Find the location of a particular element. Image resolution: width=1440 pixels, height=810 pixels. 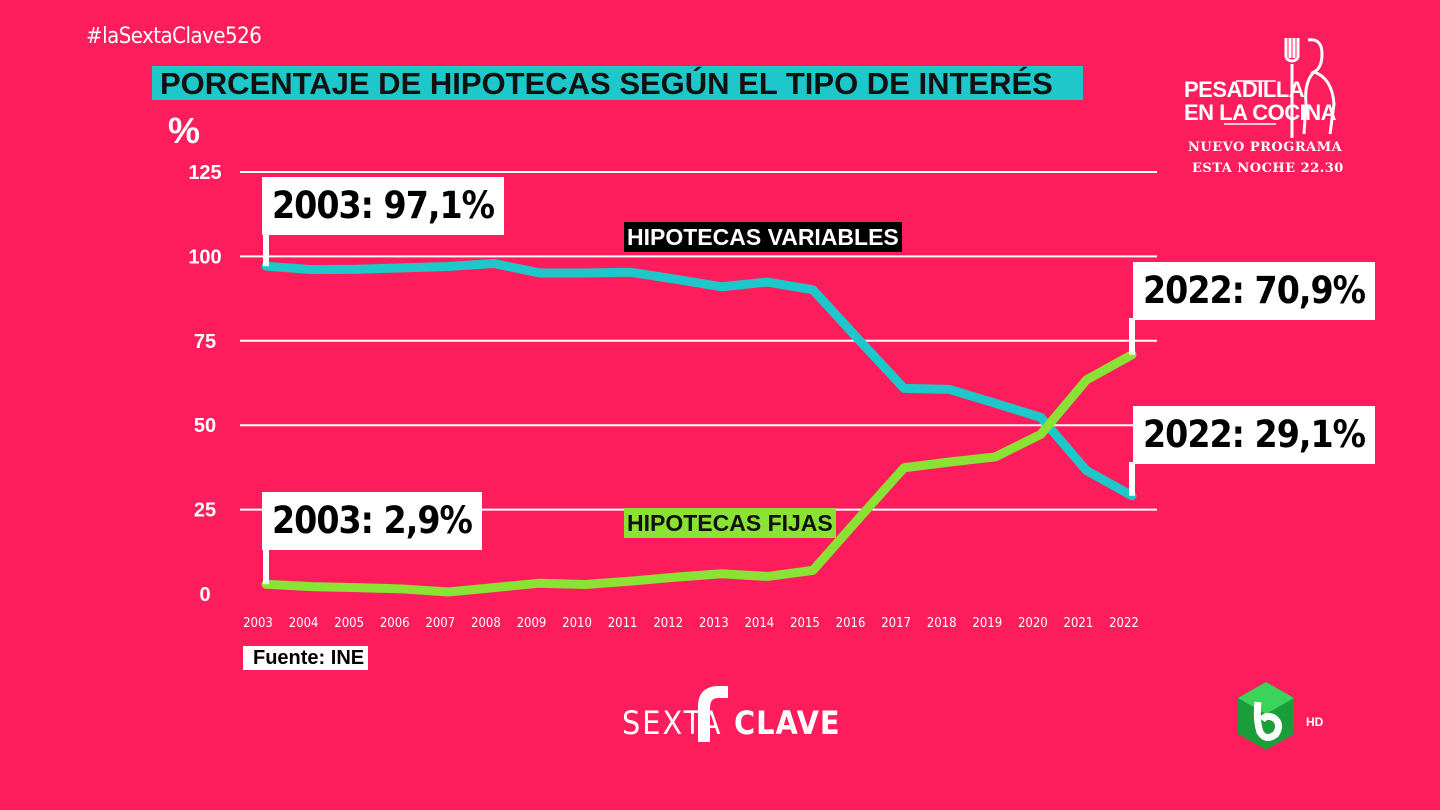

x-tick-label: 2004 is located at coordinates (304, 623).